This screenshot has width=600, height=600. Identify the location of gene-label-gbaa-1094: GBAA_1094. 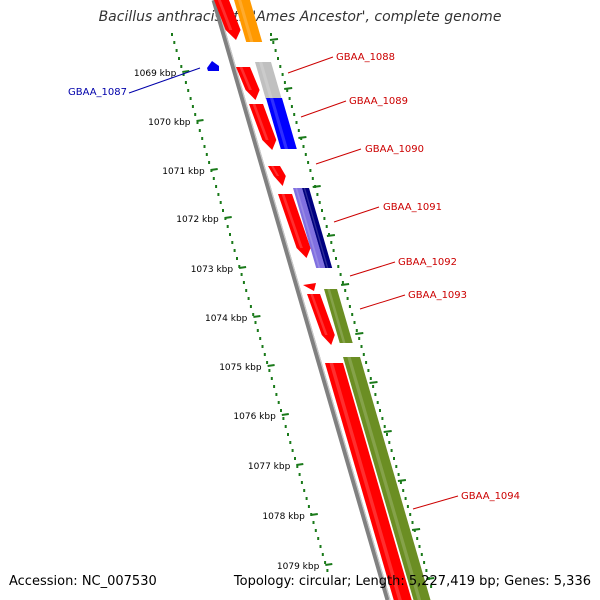
(490, 496).